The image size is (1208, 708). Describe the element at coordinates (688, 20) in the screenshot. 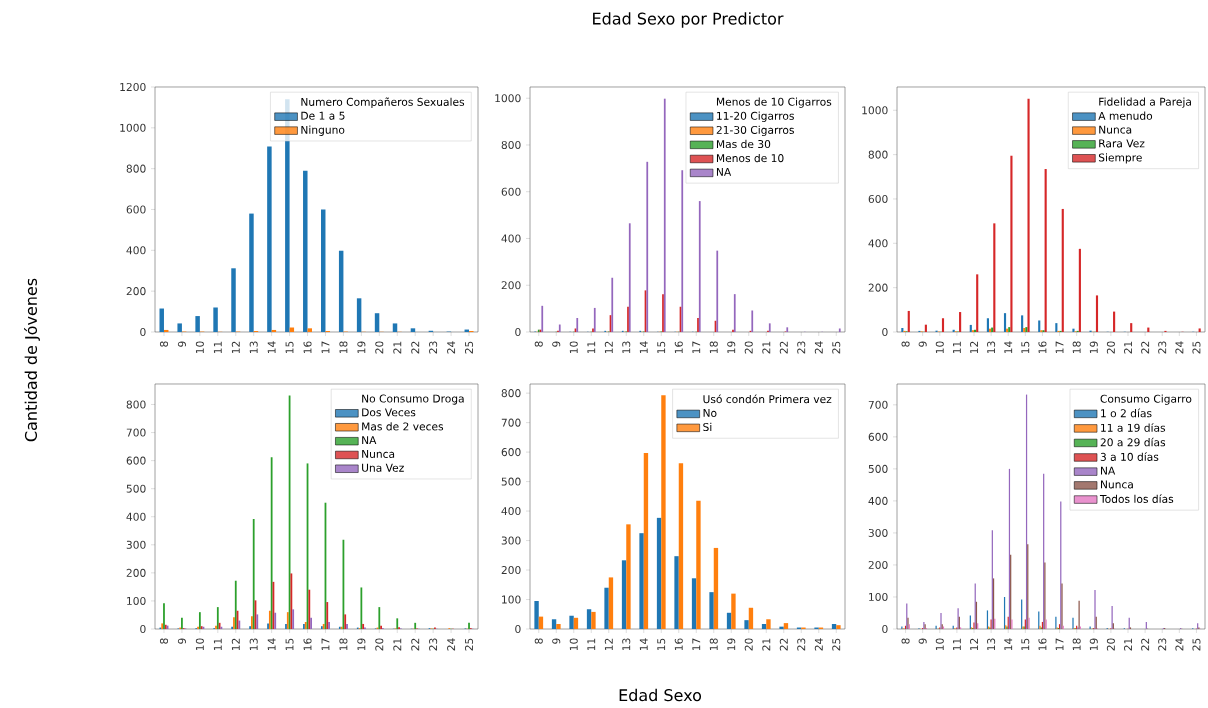

I see `chart-title: Edad Sexo por Predictor` at that location.